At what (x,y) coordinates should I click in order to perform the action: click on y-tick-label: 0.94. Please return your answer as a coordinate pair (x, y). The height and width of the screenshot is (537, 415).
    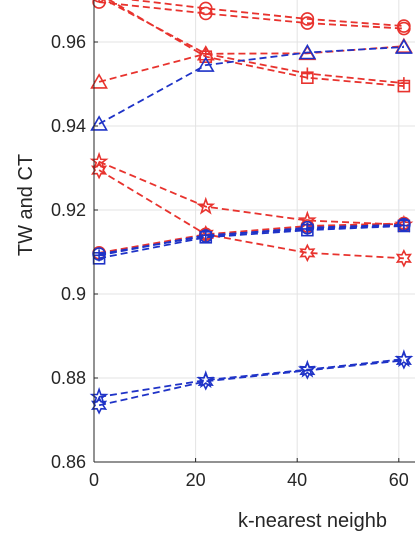
    Looking at the image, I should click on (68, 126).